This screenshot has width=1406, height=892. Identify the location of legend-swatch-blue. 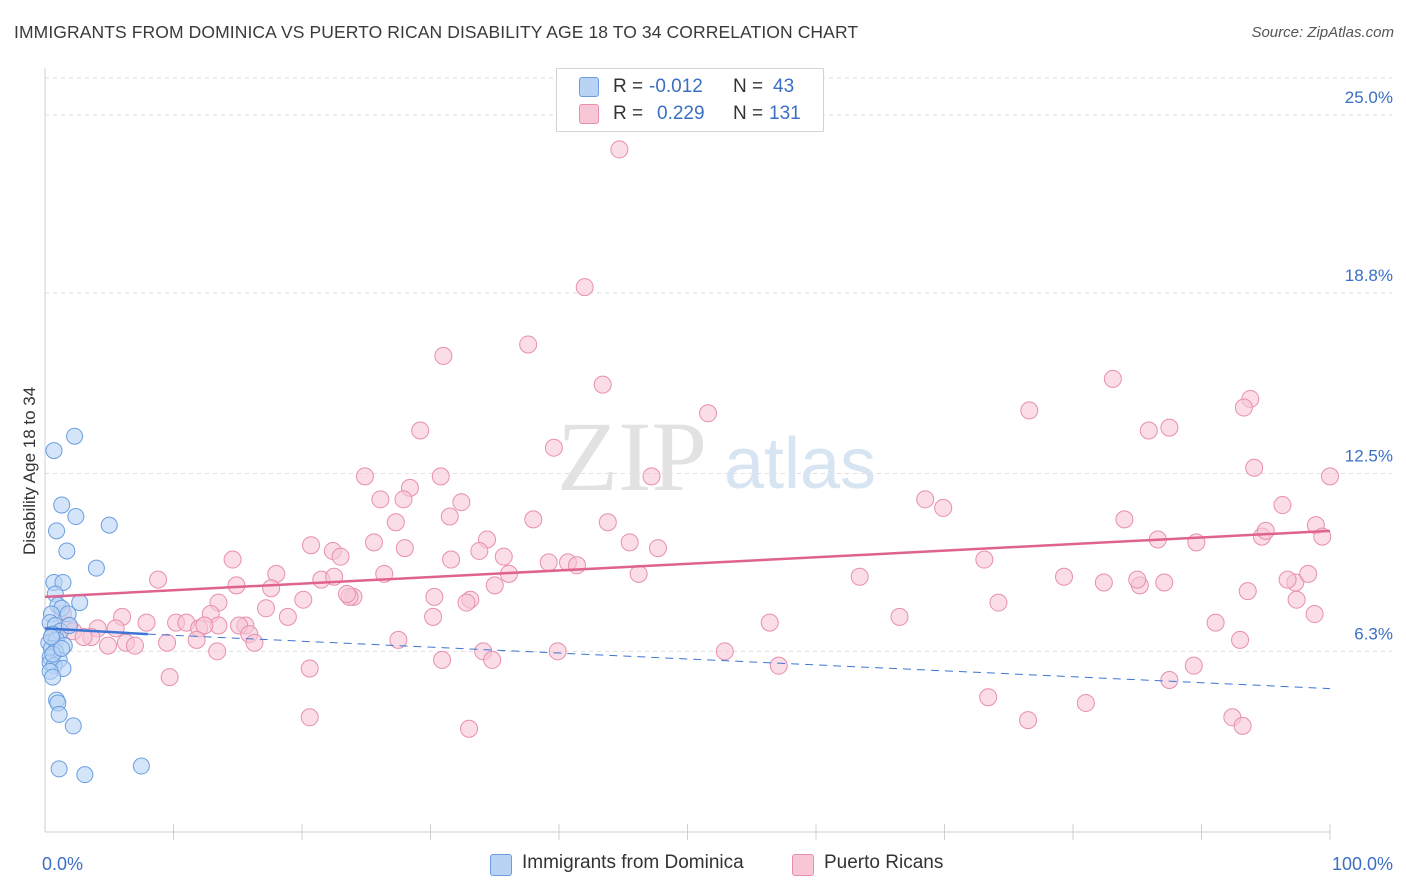
(589, 87).